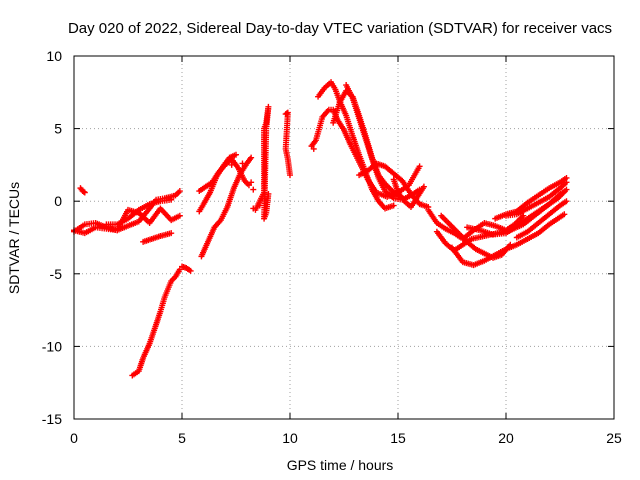  I want to click on y-tick-label: -10, so click(52, 346).